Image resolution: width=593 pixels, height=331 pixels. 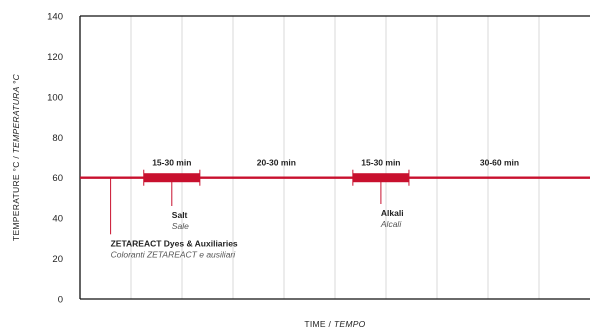 What do you see at coordinates (16, 113) in the screenshot?
I see `y-axis-label-italic: TEMPERATURA °C` at bounding box center [16, 113].